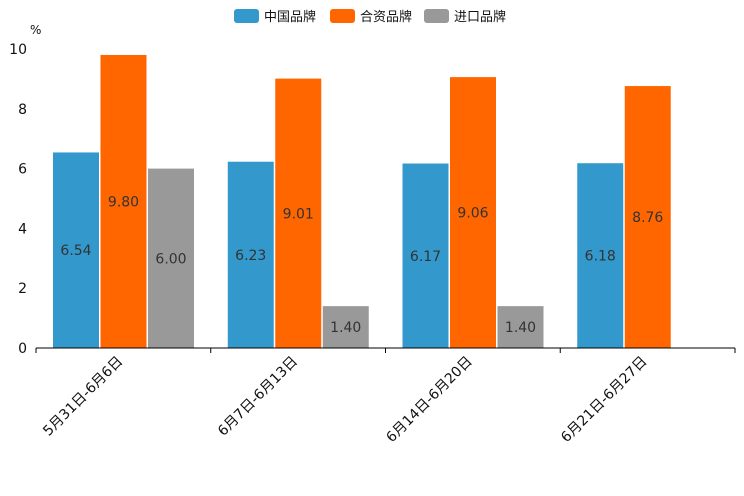 The image size is (744, 496). I want to click on legend-label: 合资品牌, so click(386, 17).